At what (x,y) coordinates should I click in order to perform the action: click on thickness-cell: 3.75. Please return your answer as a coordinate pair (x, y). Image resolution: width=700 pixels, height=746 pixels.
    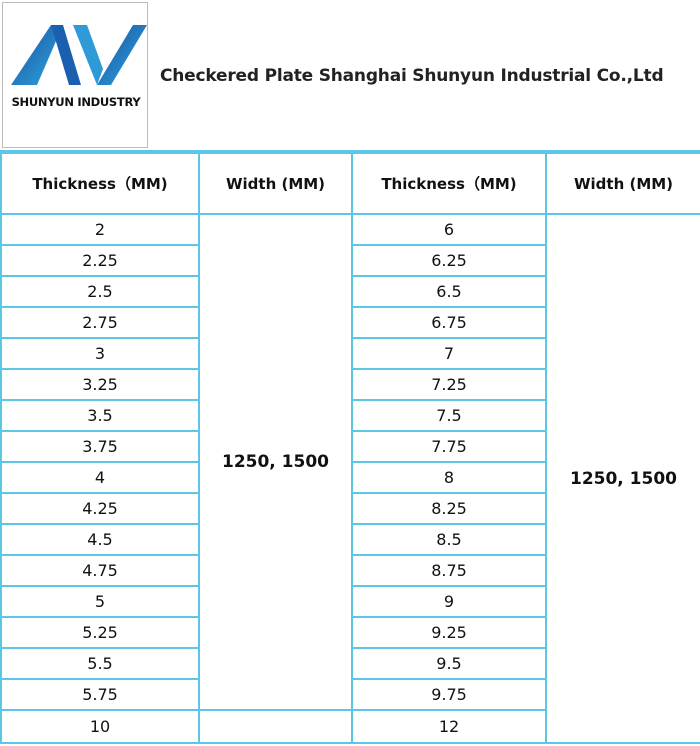
    Looking at the image, I should click on (100, 446).